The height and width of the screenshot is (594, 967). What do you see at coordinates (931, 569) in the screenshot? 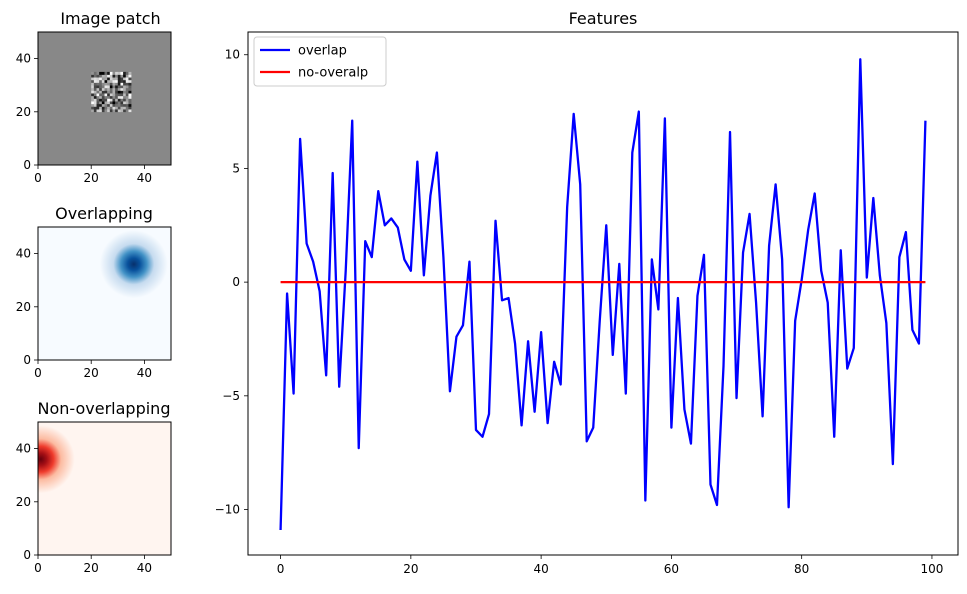
I see `features-xtick-label: 100` at bounding box center [931, 569].